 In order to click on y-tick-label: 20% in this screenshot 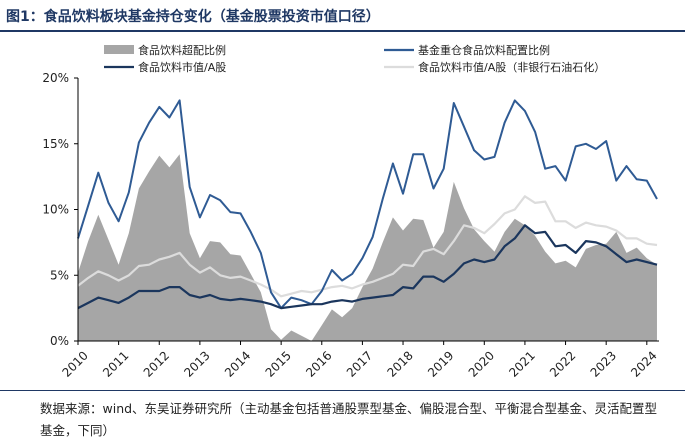, I will do `click(55, 78)`.